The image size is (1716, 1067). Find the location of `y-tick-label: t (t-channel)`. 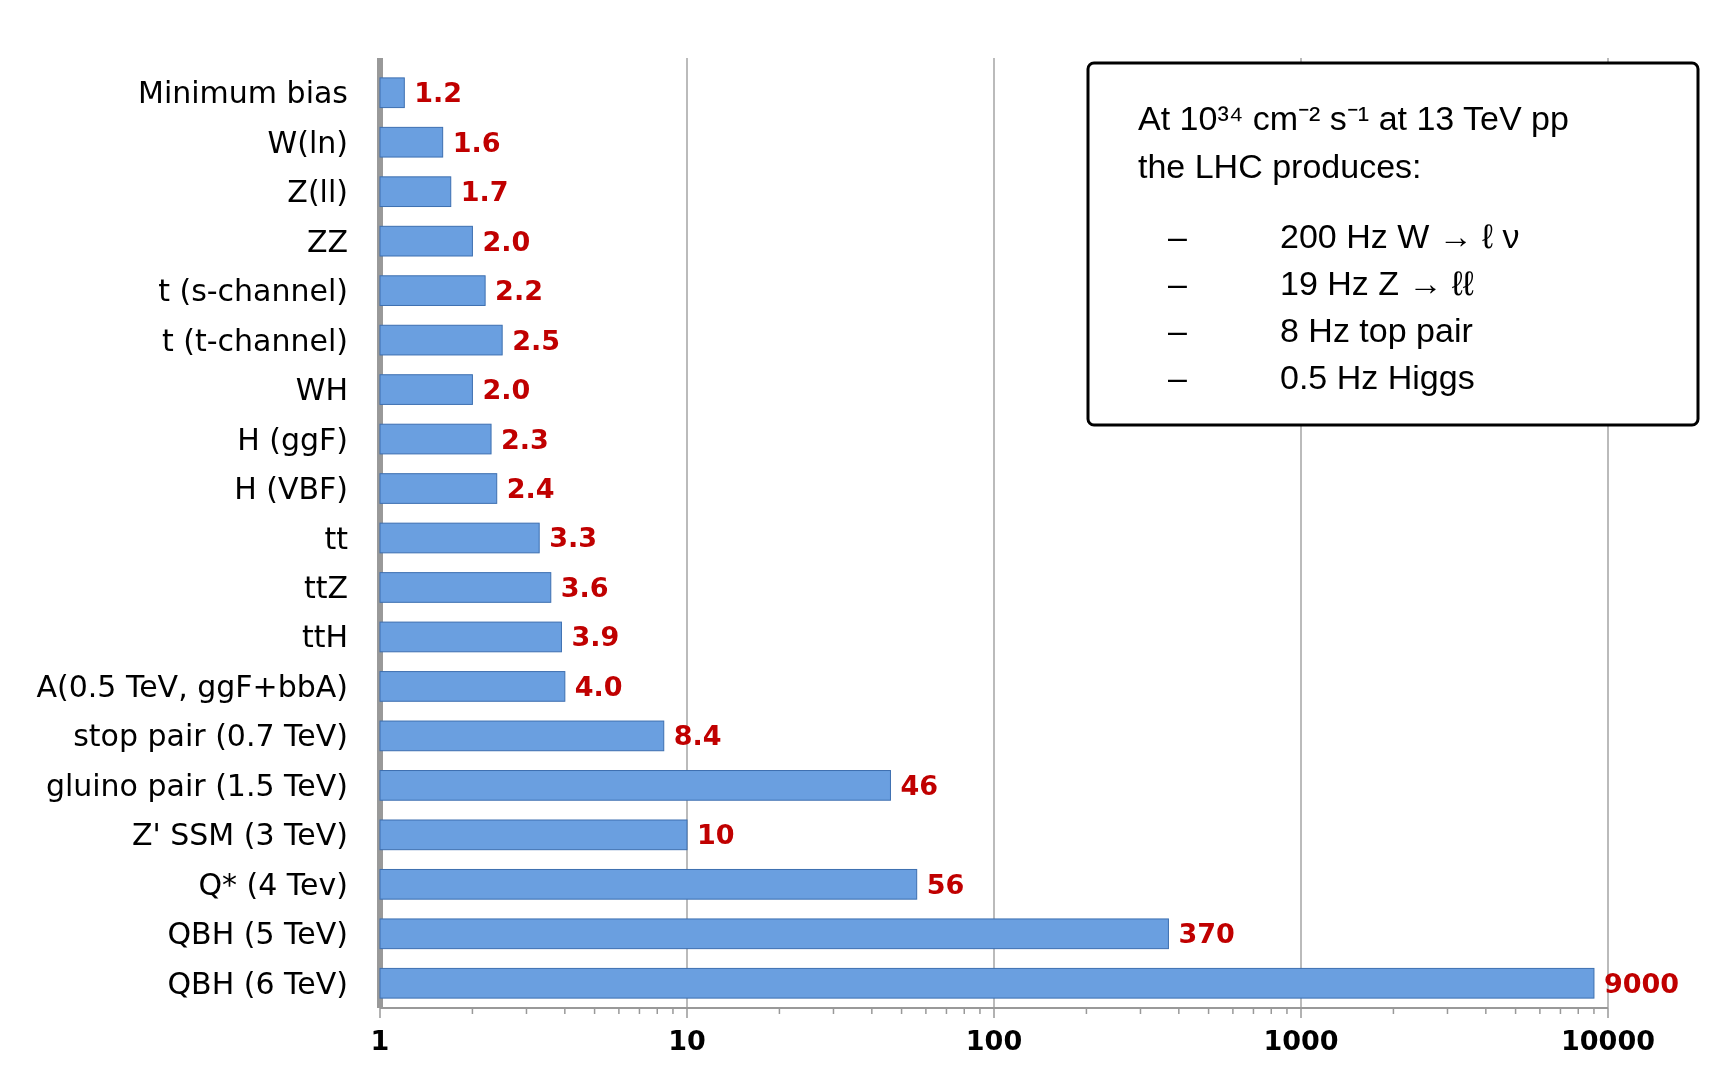

y-tick-label: t (t-channel) is located at coordinates (254, 340).